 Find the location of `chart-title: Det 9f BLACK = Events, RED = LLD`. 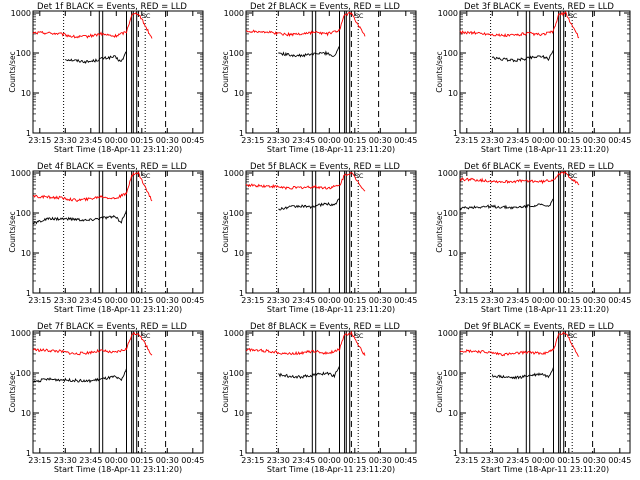

chart-title: Det 9f BLACK = Events, RED = LLD is located at coordinates (539, 327).